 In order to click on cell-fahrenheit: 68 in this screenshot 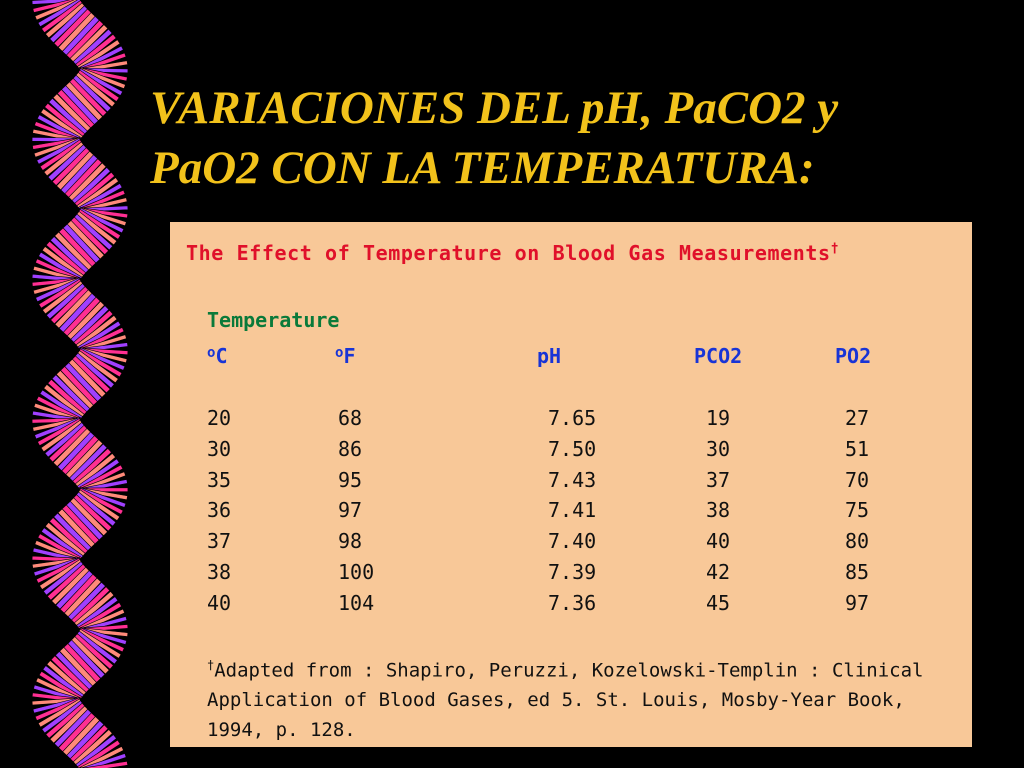, I will do `click(350, 418)`.